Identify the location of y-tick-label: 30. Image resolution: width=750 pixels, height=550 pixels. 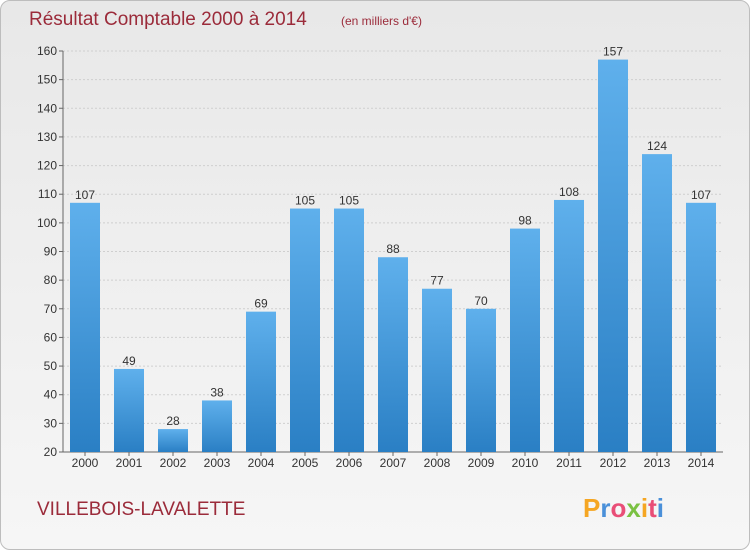
(51, 423).